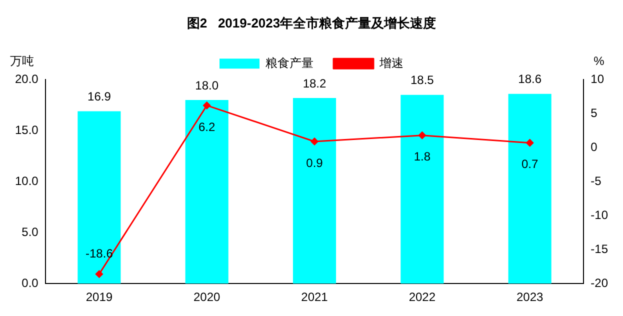 The height and width of the screenshot is (316, 623). Describe the element at coordinates (315, 163) in the screenshot. I see `data-label: 0.9` at that location.